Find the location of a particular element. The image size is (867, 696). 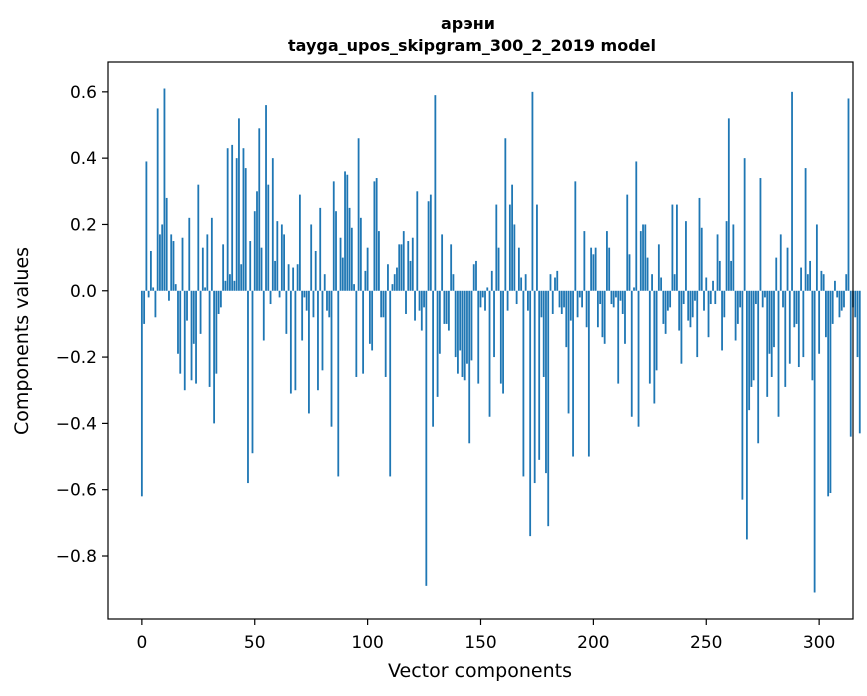

x-axis-label: Vector components is located at coordinates (480, 671).